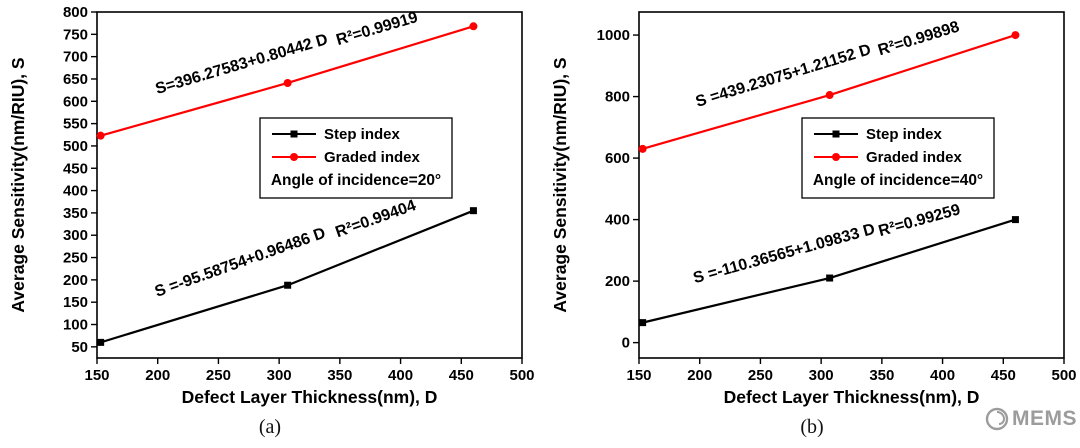 Image resolution: width=1080 pixels, height=448 pixels. Describe the element at coordinates (75, 213) in the screenshot. I see `y-tick-label: 350` at that location.